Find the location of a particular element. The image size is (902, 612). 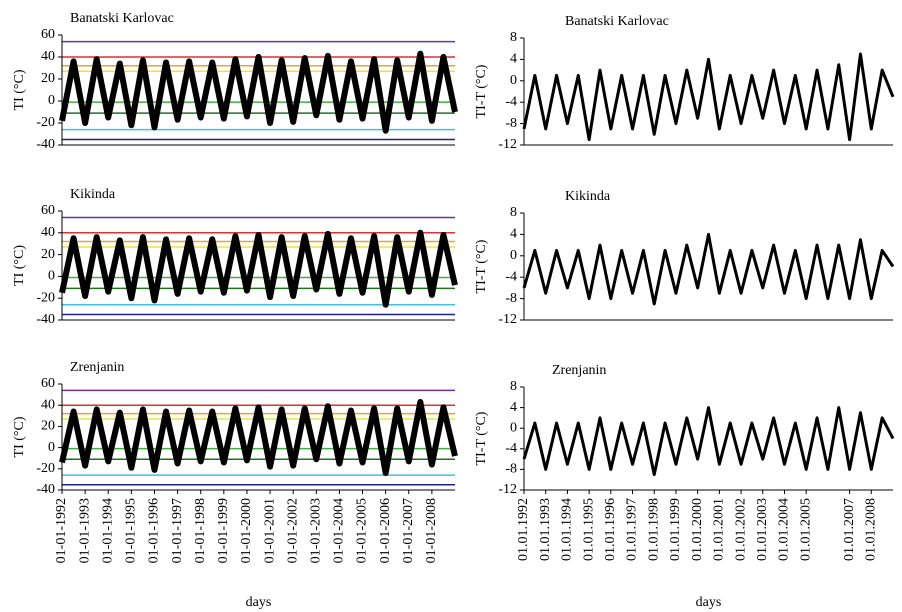

x-tick-label: 01.01.2005 is located at coordinates (805, 529).